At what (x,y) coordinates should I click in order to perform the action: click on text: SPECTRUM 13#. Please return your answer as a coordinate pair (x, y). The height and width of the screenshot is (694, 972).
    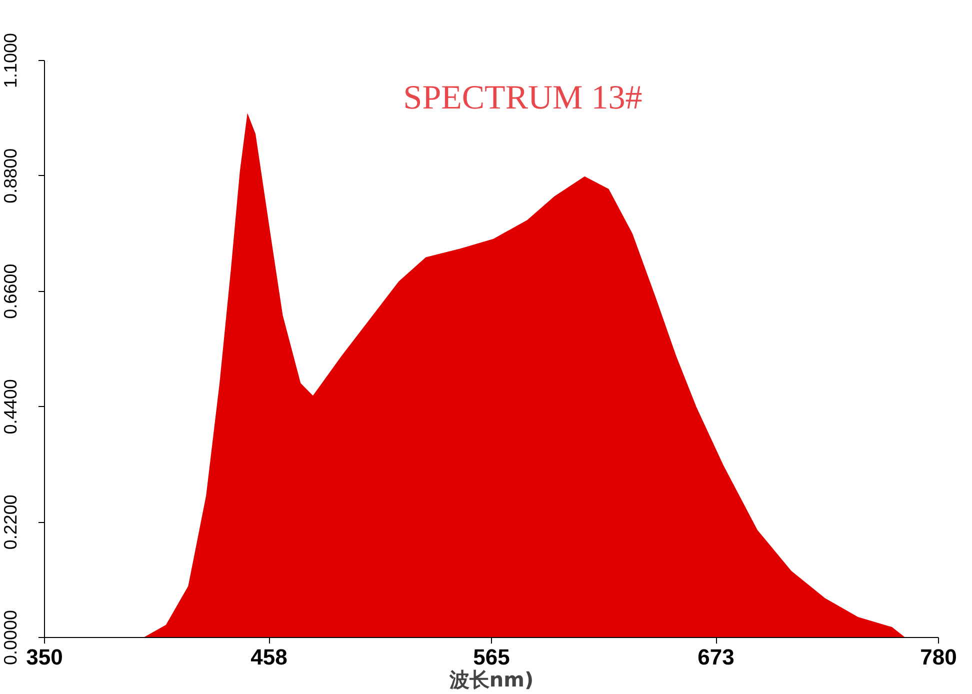
    Looking at the image, I should click on (522, 98).